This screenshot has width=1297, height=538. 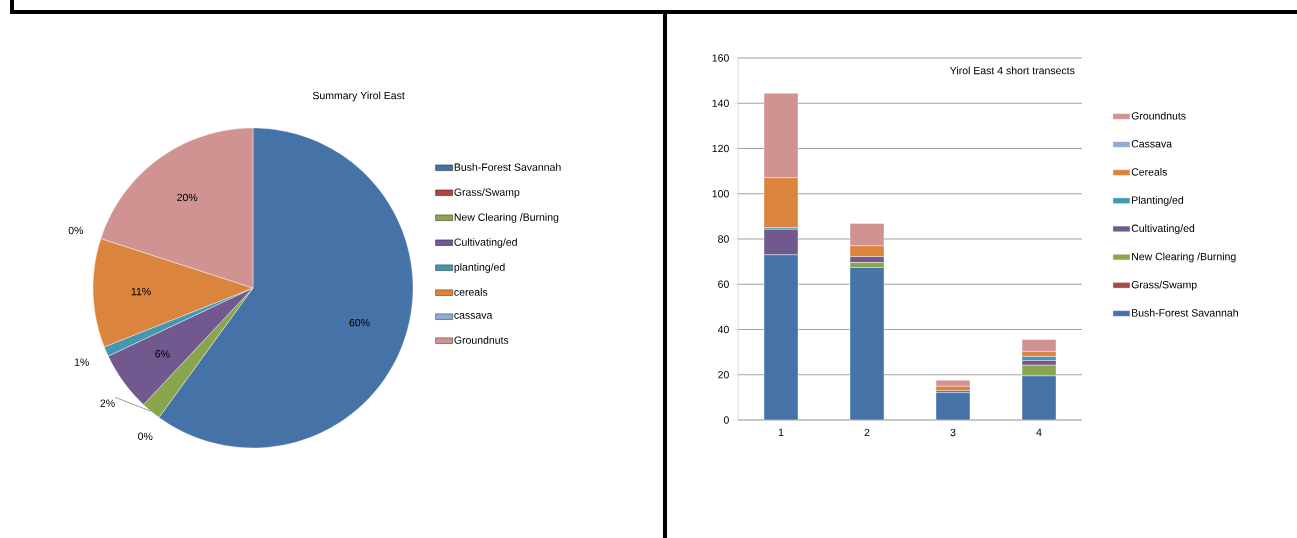 I want to click on data-label: 11%, so click(x=141, y=291).